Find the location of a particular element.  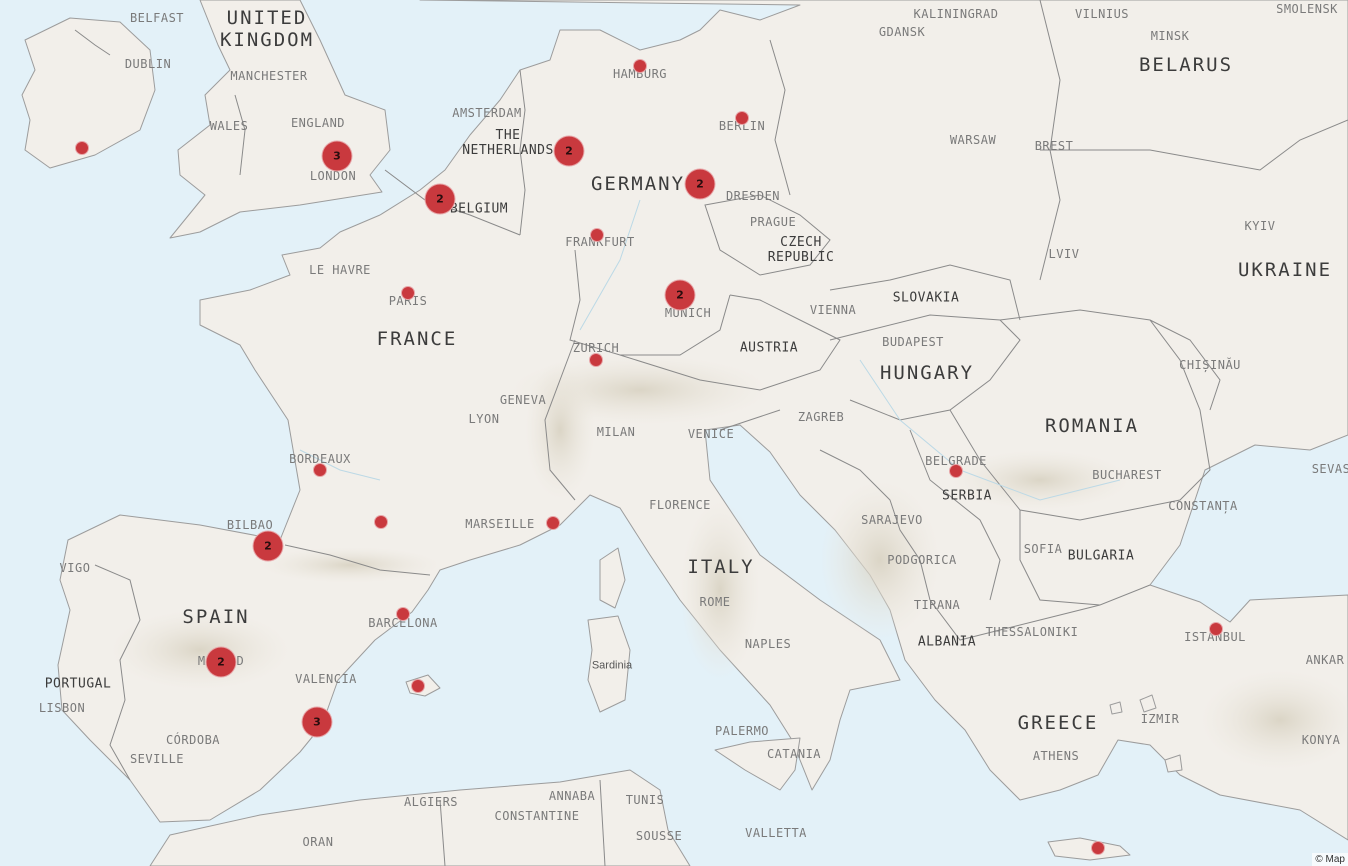

border-north-africa is located at coordinates (442, 832).